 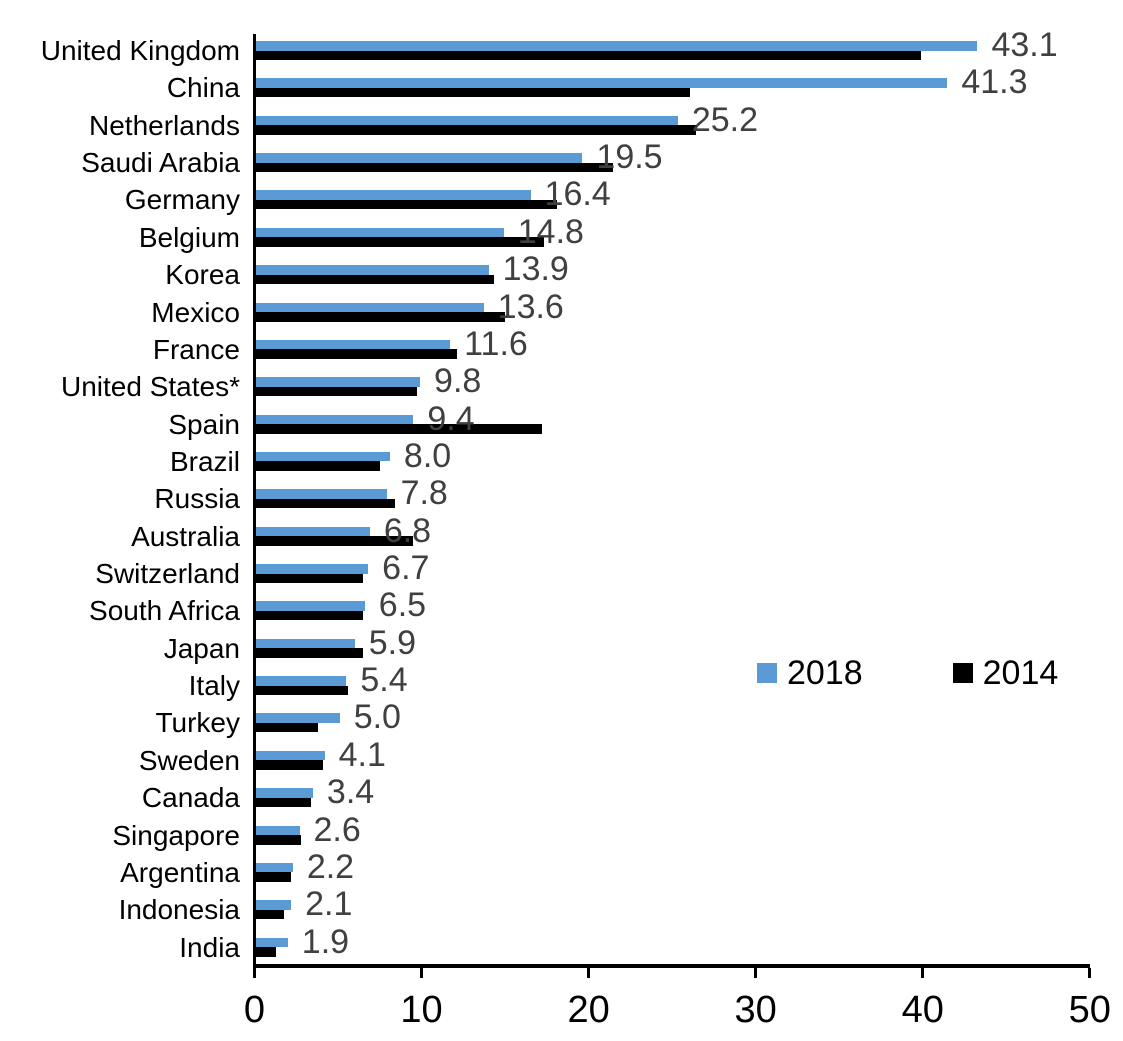 I want to click on category-label: United States*, so click(x=150, y=387).